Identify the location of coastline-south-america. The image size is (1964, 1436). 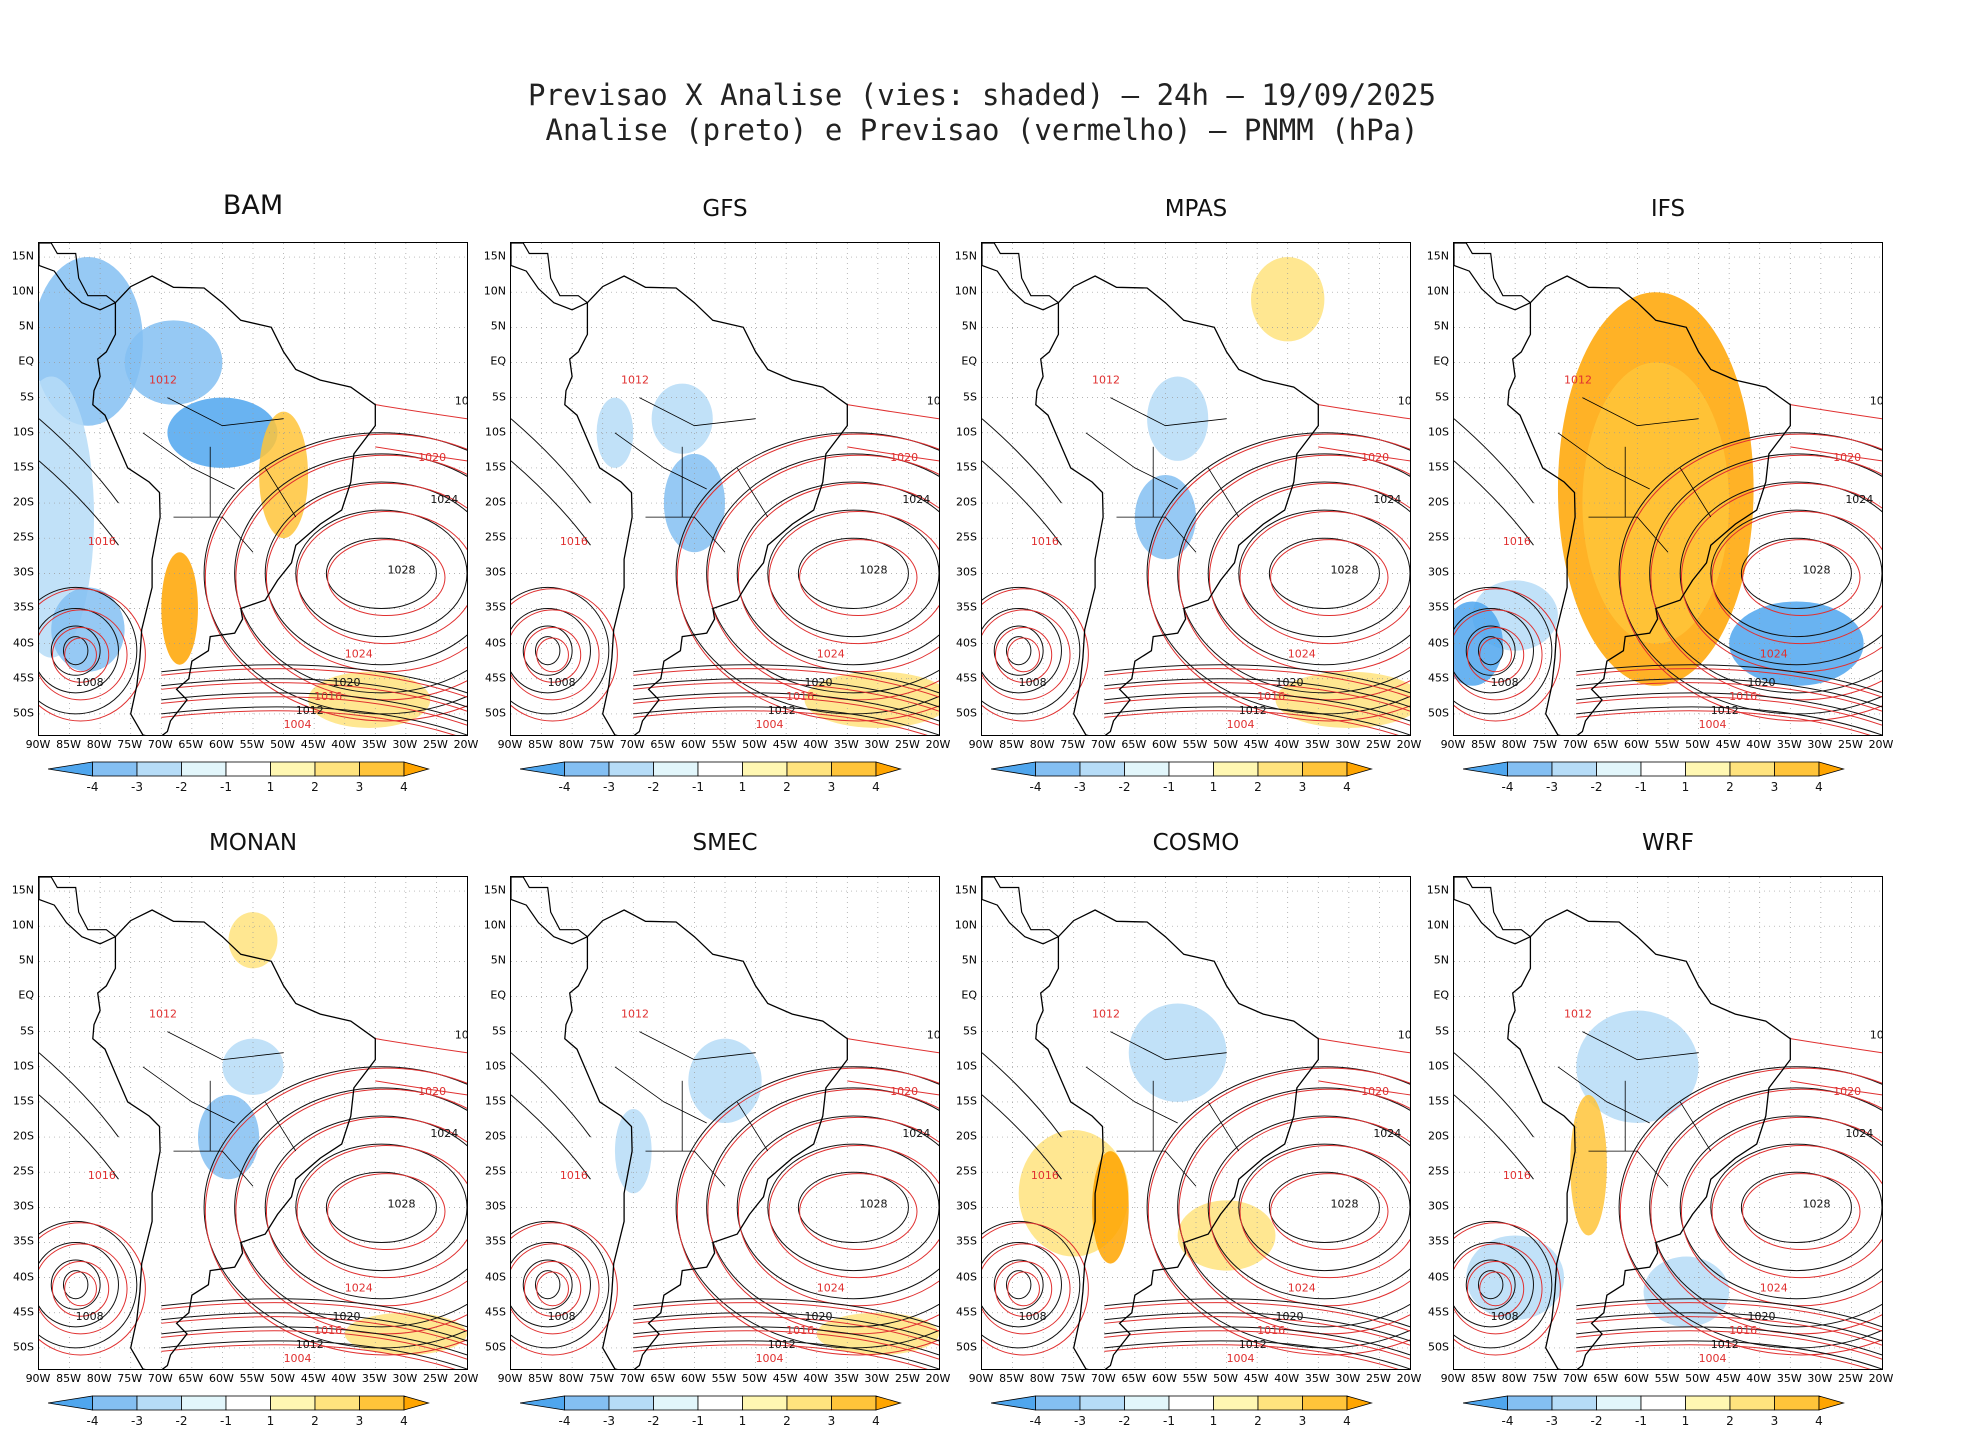
(706, 505).